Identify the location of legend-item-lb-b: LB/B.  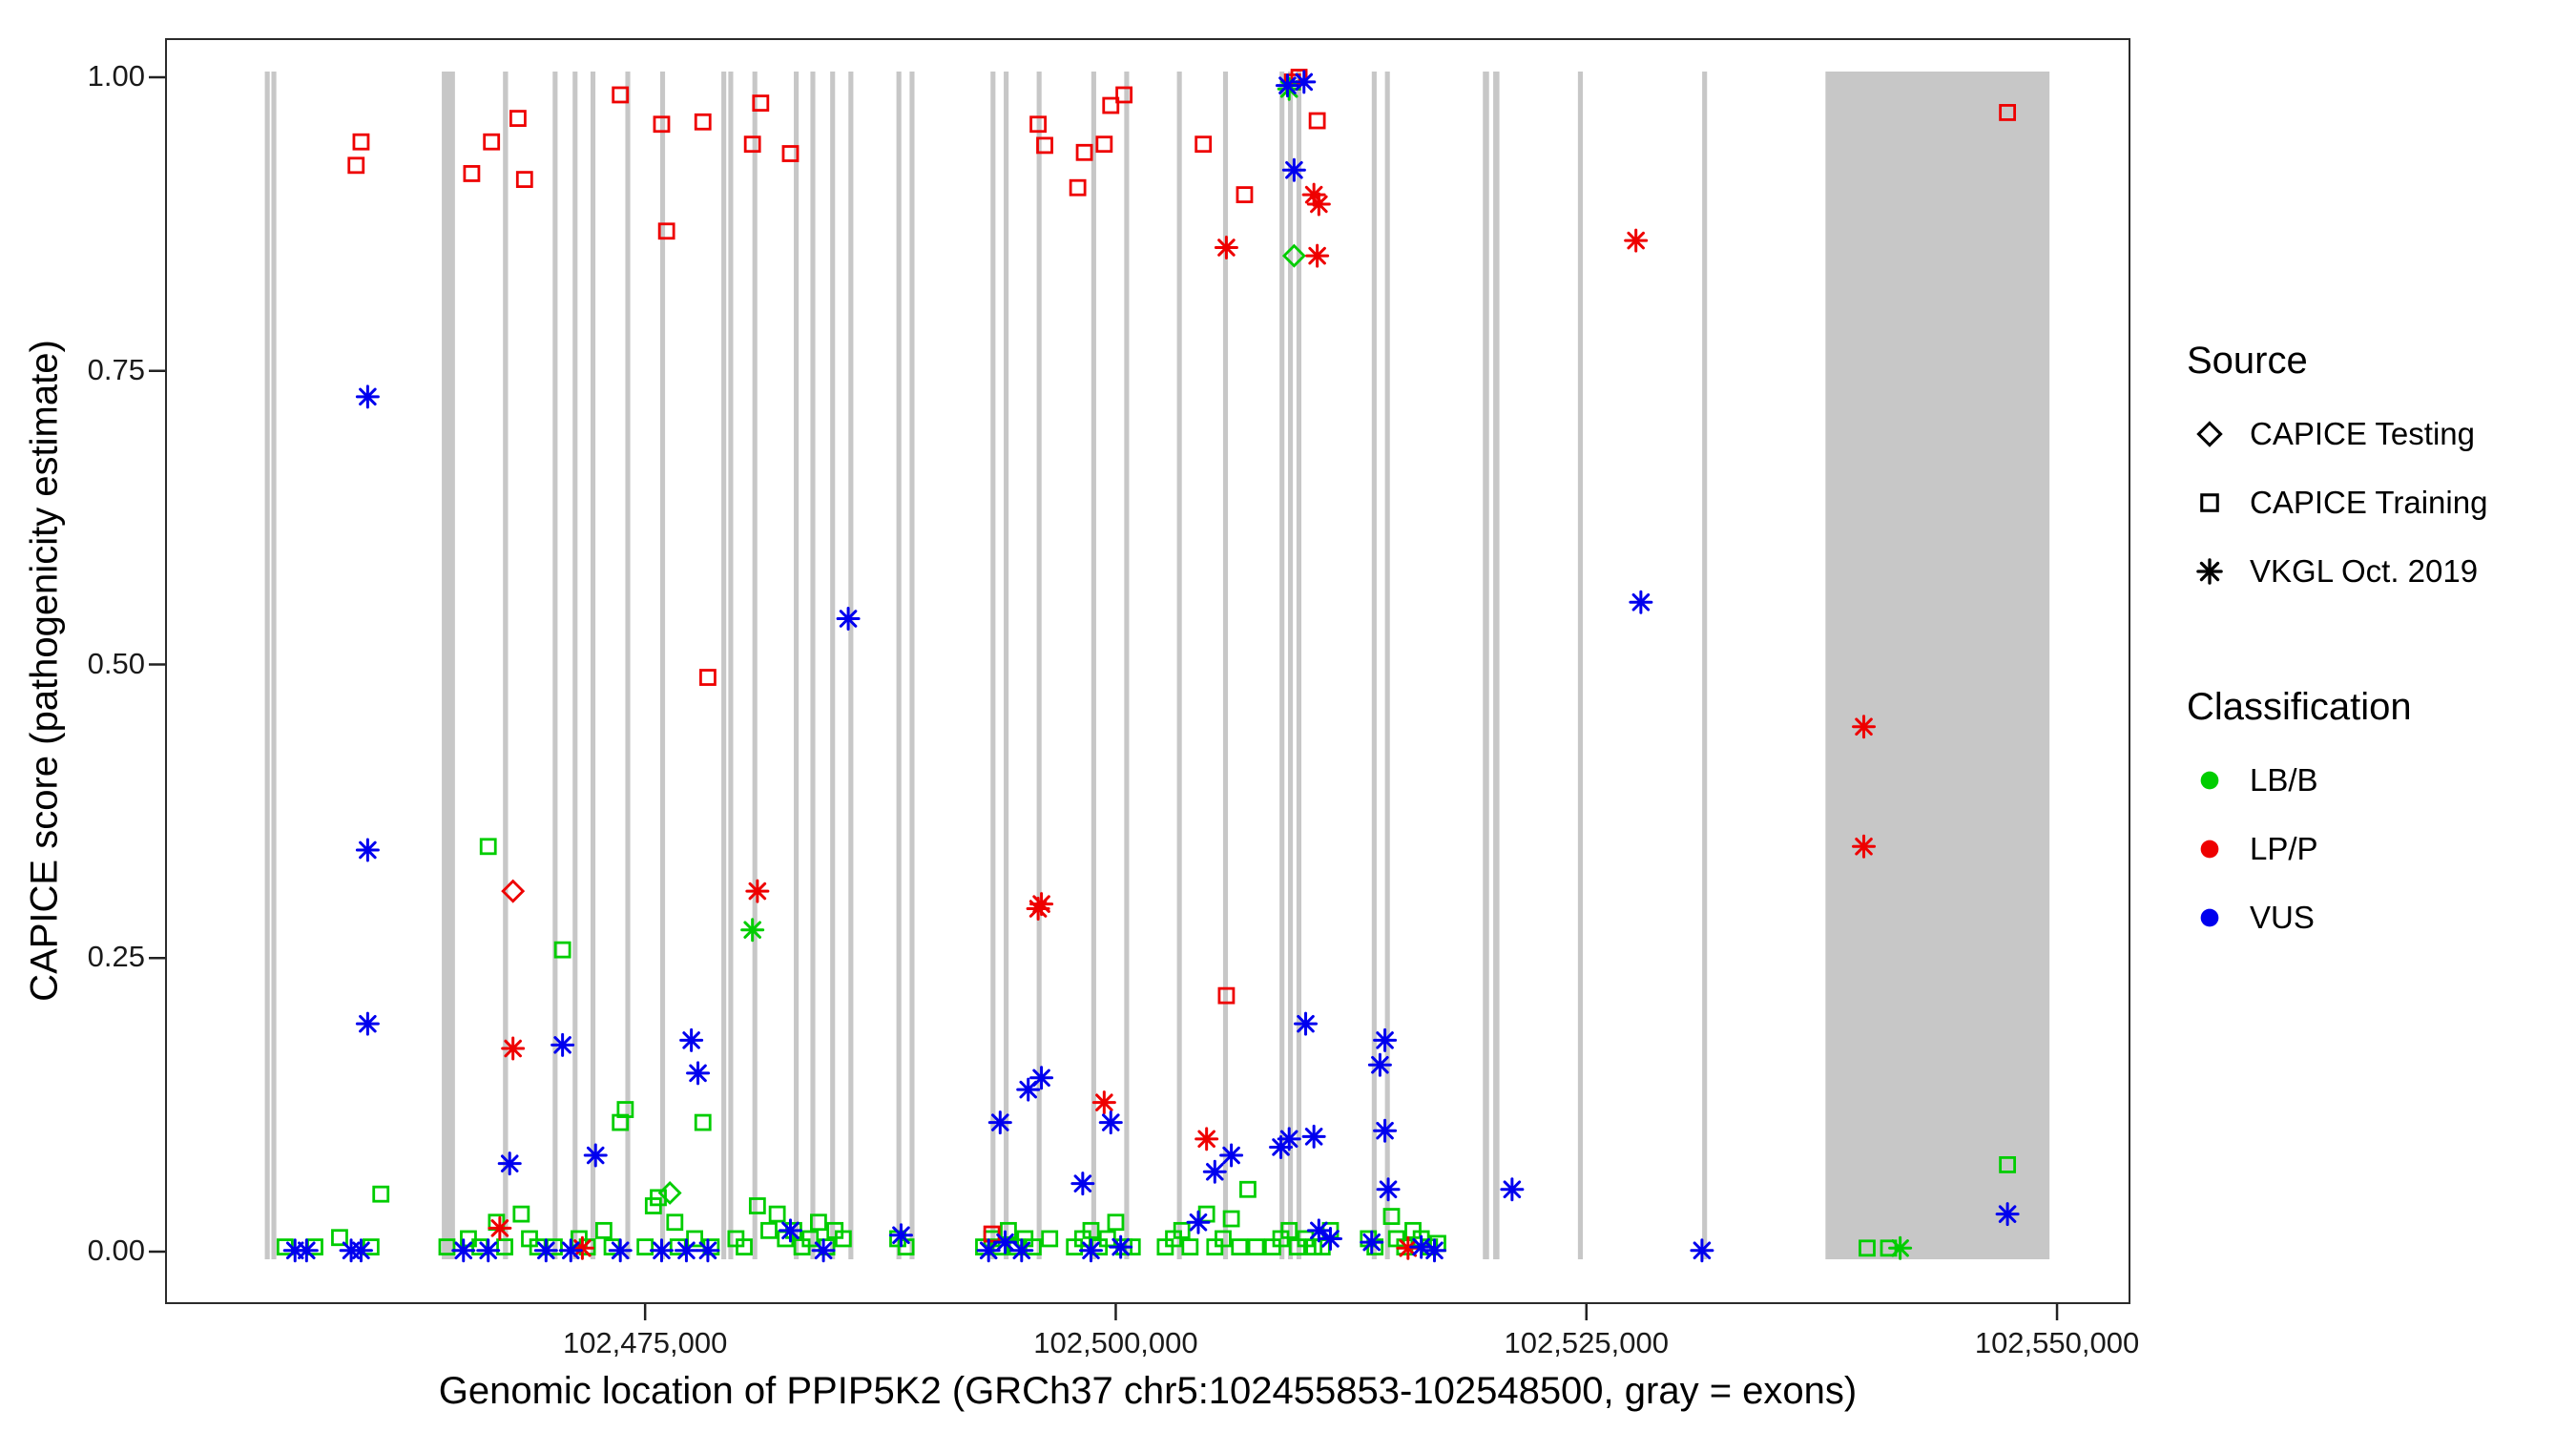
(2377, 780).